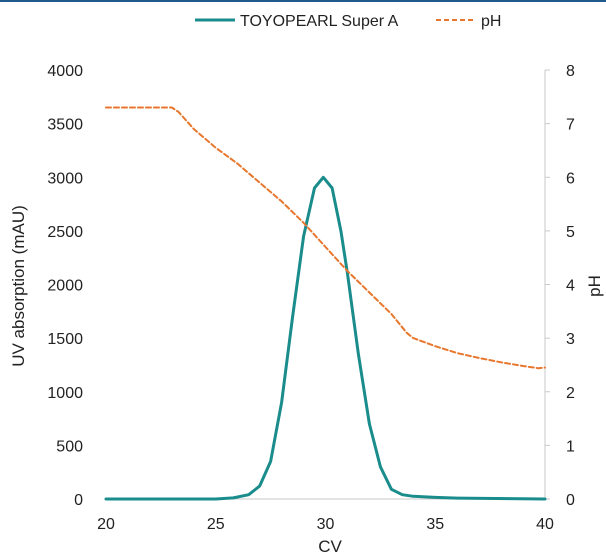 The image size is (606, 552). I want to click on x-tick-label: 40, so click(545, 524).